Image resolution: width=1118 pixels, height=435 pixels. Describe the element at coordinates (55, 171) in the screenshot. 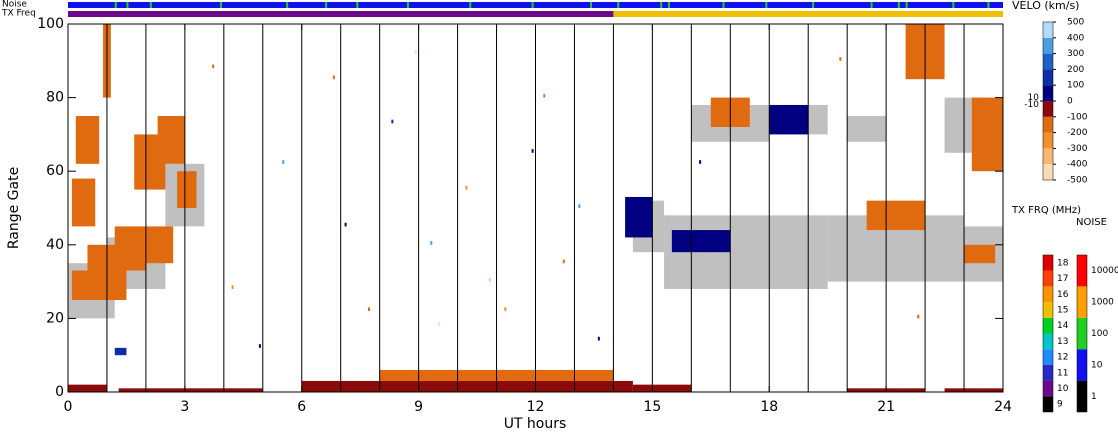

I see `y-tick-label: 60` at that location.